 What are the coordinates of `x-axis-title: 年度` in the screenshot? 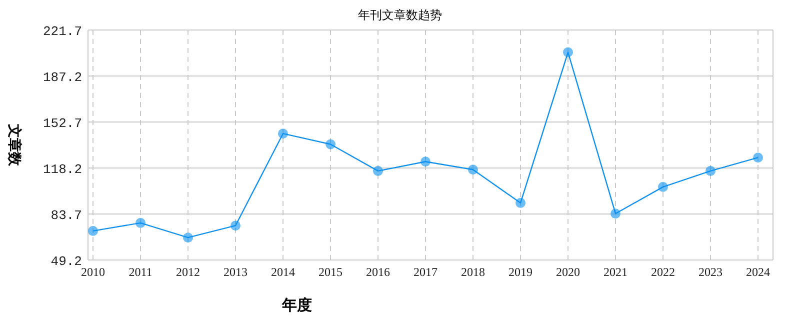 It's located at (296, 305).